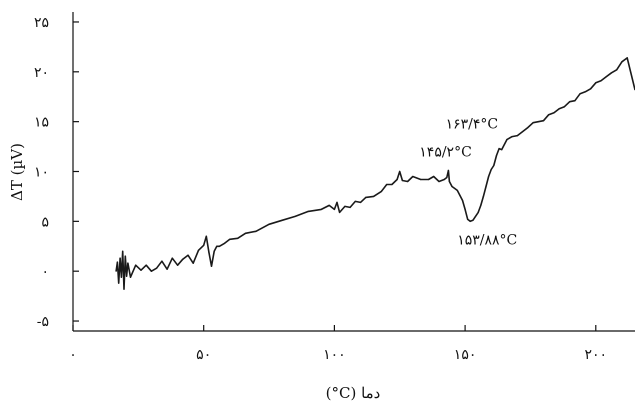 Image resolution: width=635 pixels, height=405 pixels. Describe the element at coordinates (353, 393) in the screenshot. I see `x-axis-title: (°C) دما` at that location.